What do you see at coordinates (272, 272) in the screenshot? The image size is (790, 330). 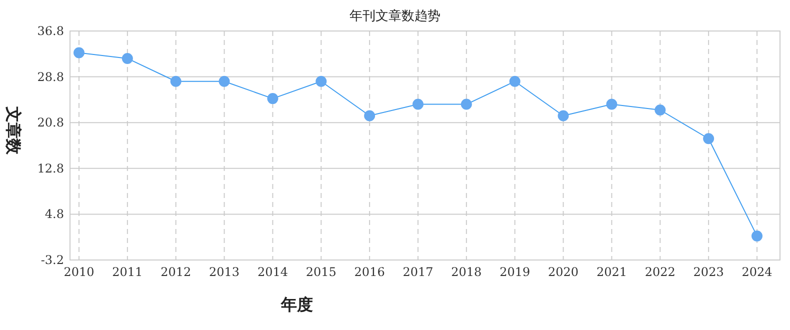 I see `x-tick-label: 2014` at bounding box center [272, 272].